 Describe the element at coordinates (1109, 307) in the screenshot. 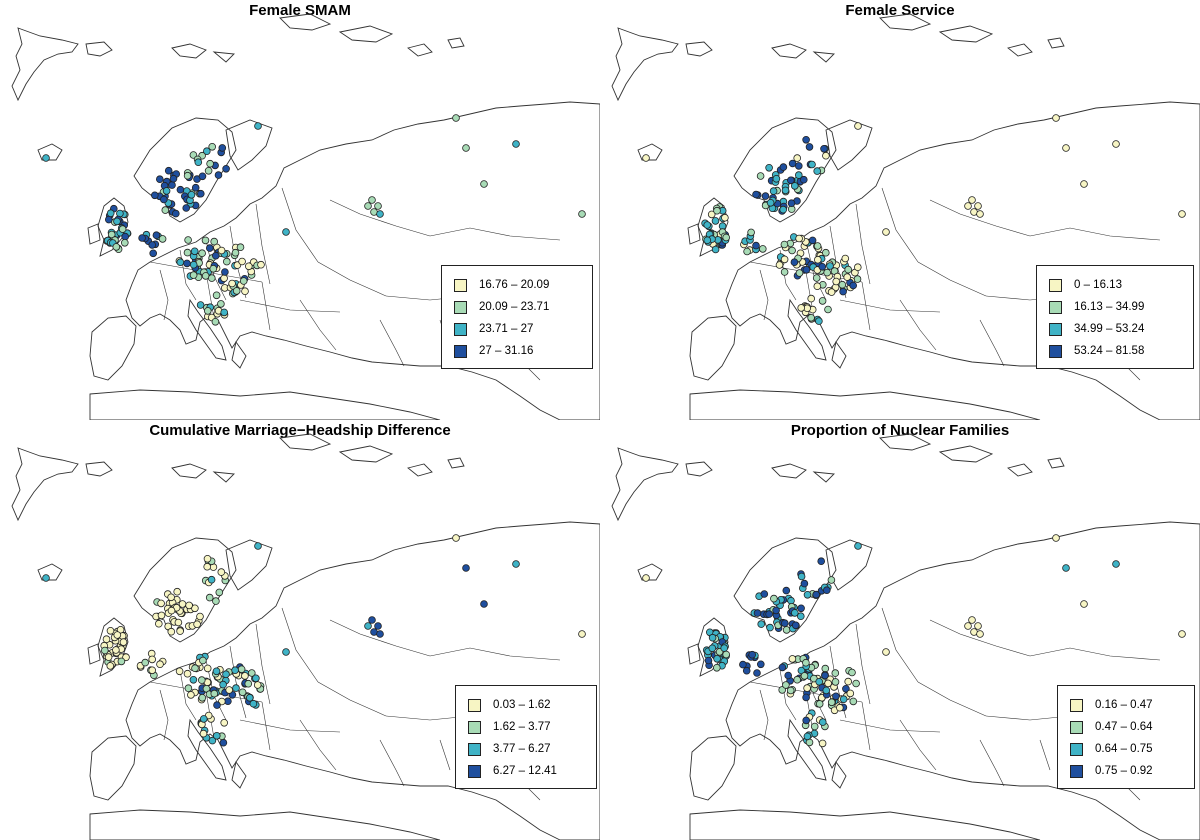

I see `legend-label: 16.13 – 34.99` at that location.